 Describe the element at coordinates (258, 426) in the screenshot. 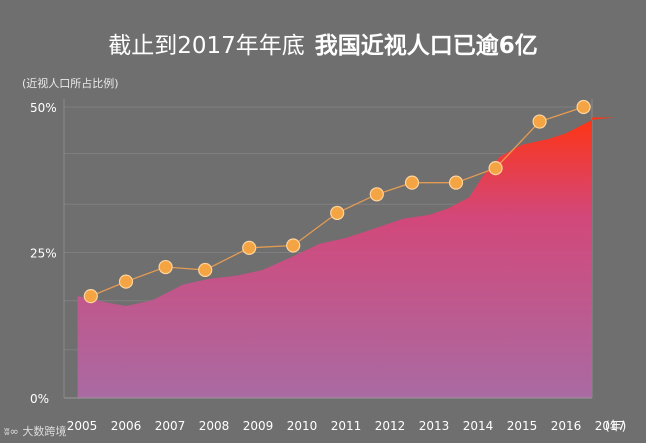

I see `x-tick-label-2009: 2009` at that location.